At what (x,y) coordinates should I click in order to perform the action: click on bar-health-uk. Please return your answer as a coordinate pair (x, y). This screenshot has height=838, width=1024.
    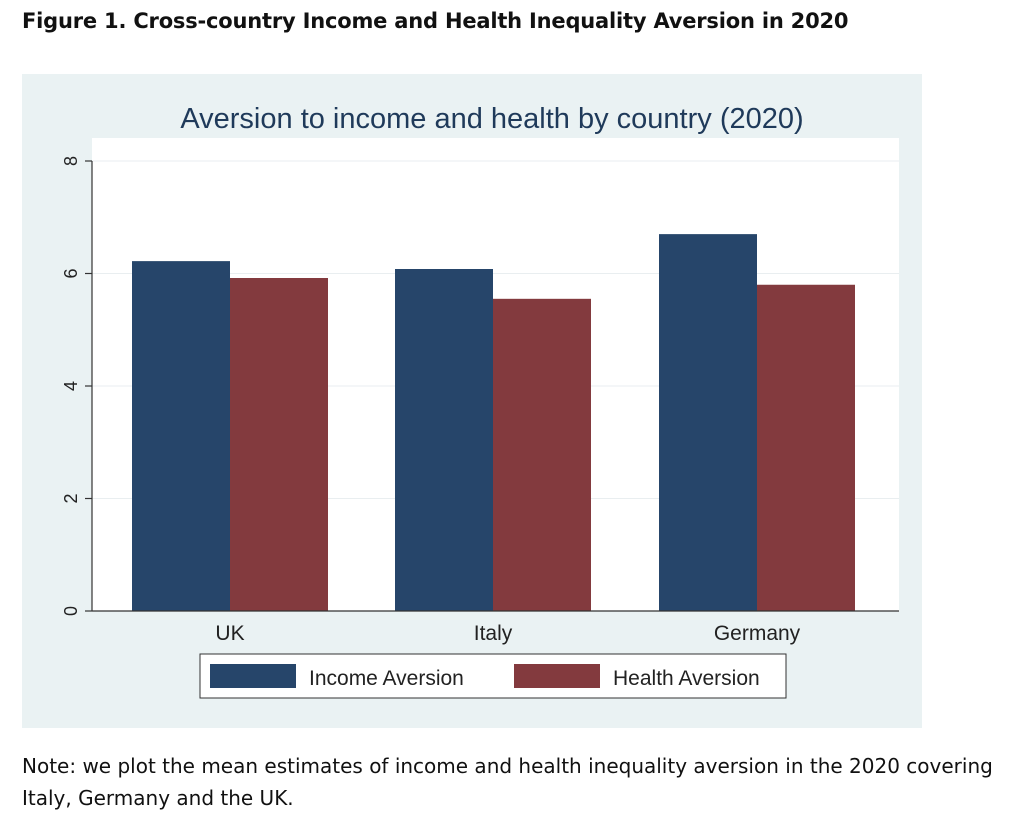
    Looking at the image, I should click on (279, 444).